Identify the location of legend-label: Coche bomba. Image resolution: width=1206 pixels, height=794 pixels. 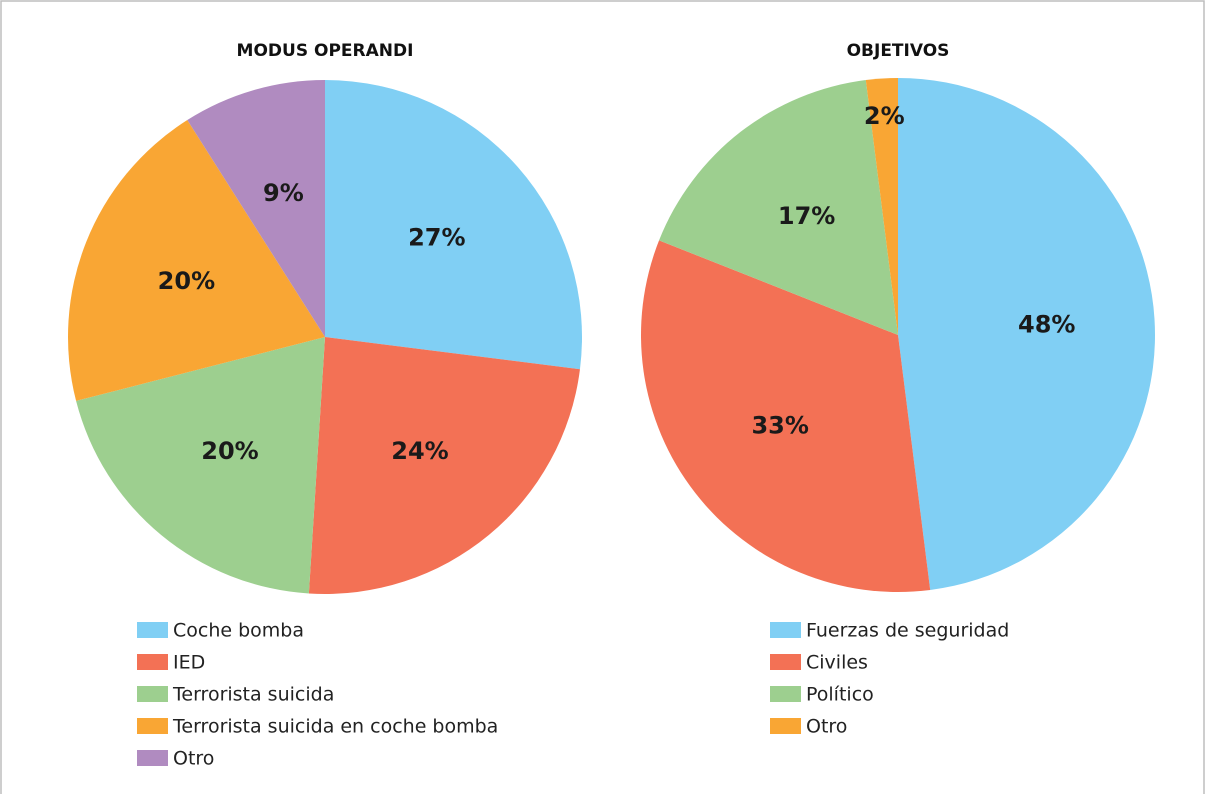
(238, 631).